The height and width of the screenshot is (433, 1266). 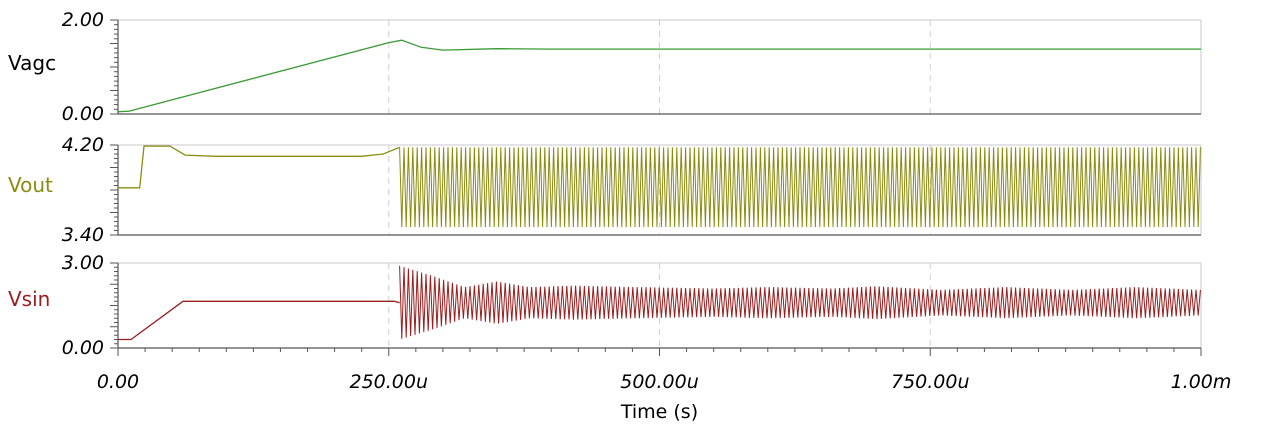 I want to click on y-tick-label-top: 4.20, so click(x=83, y=145).